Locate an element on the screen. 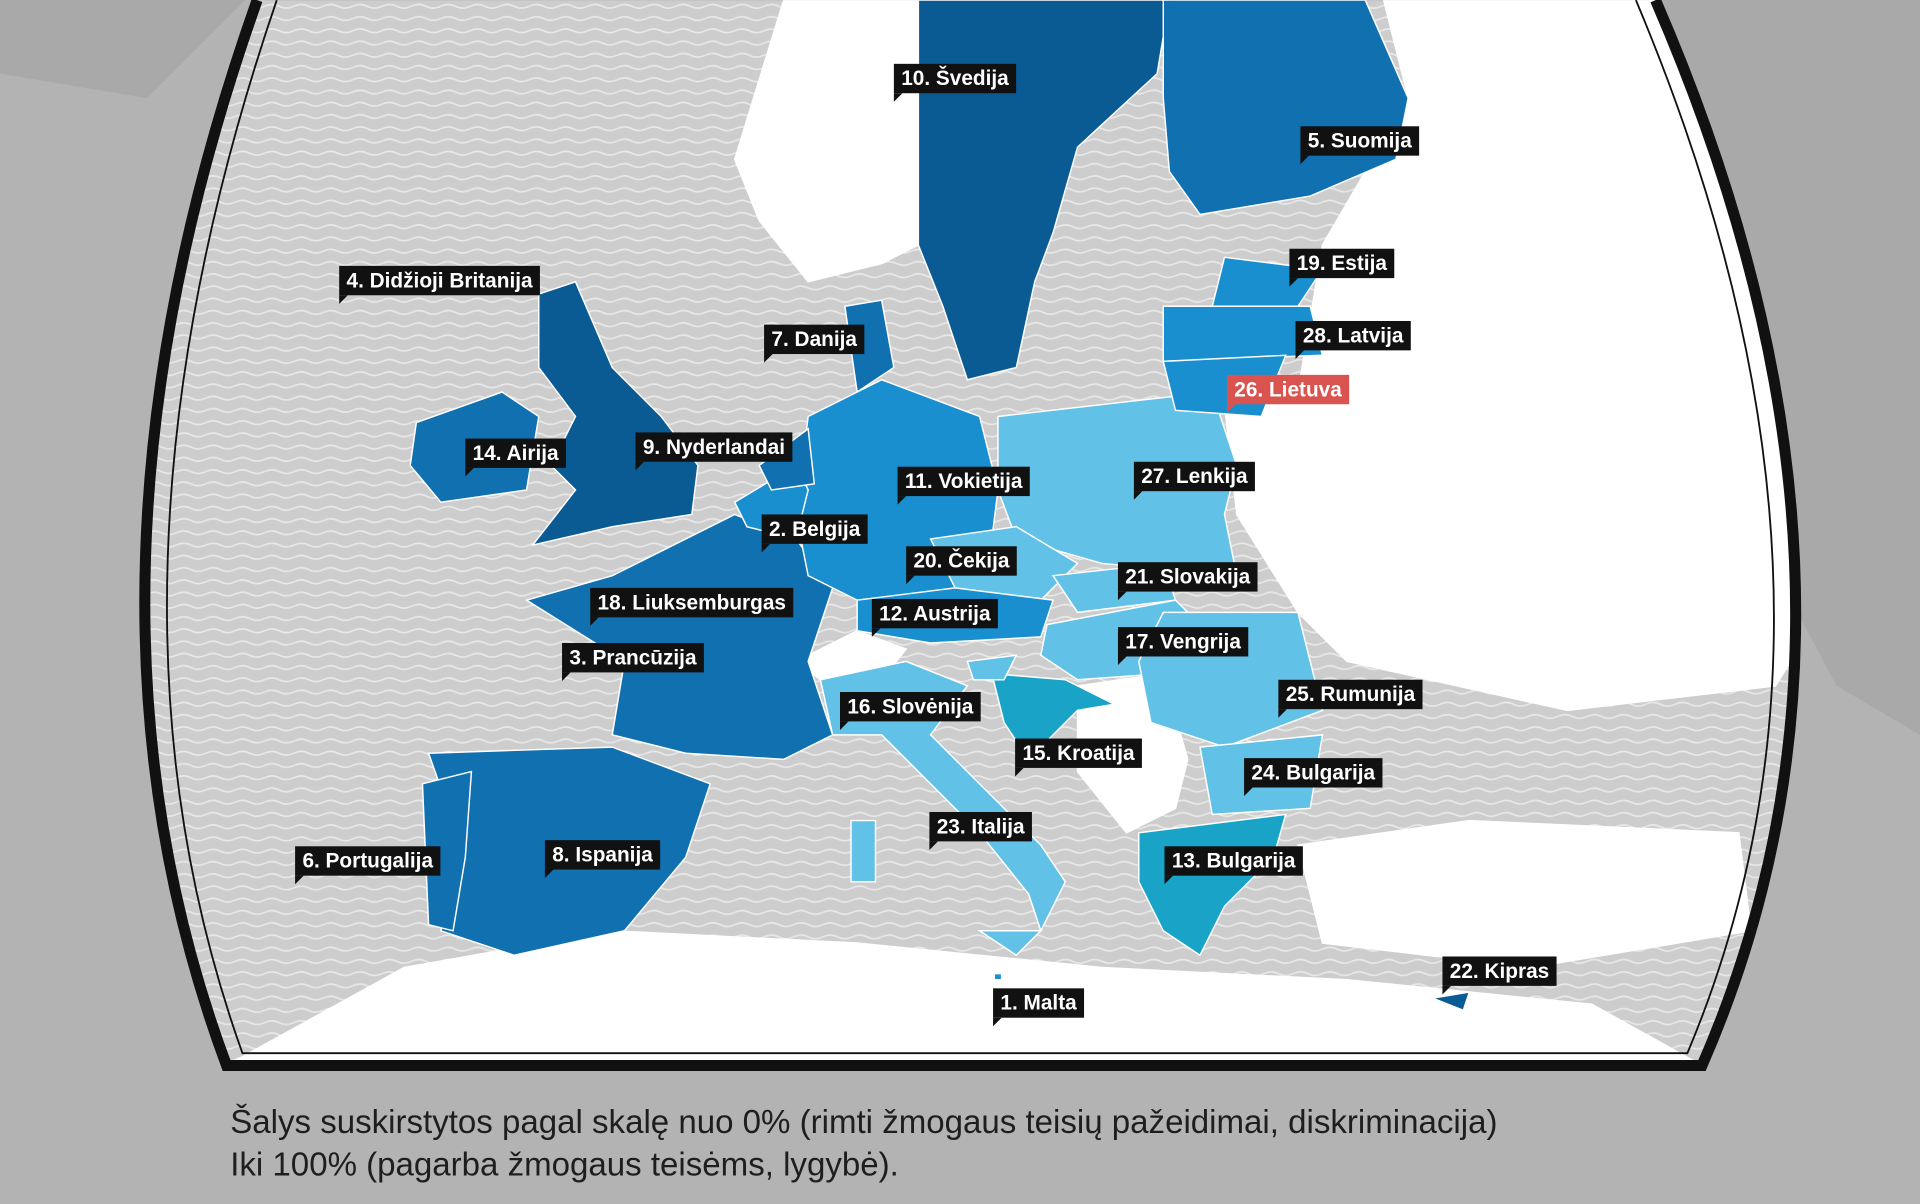 The width and height of the screenshot is (1920, 1204). label-text: 8. Ispanija is located at coordinates (602, 855).